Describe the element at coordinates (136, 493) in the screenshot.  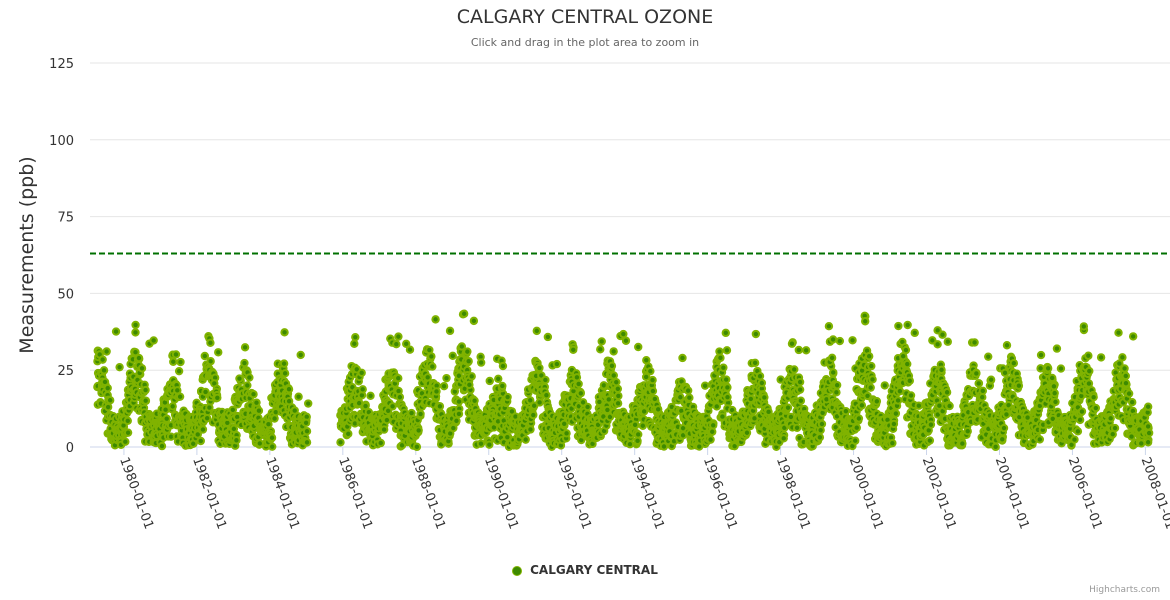
I see `x-tick-label: 1980-01-01` at that location.